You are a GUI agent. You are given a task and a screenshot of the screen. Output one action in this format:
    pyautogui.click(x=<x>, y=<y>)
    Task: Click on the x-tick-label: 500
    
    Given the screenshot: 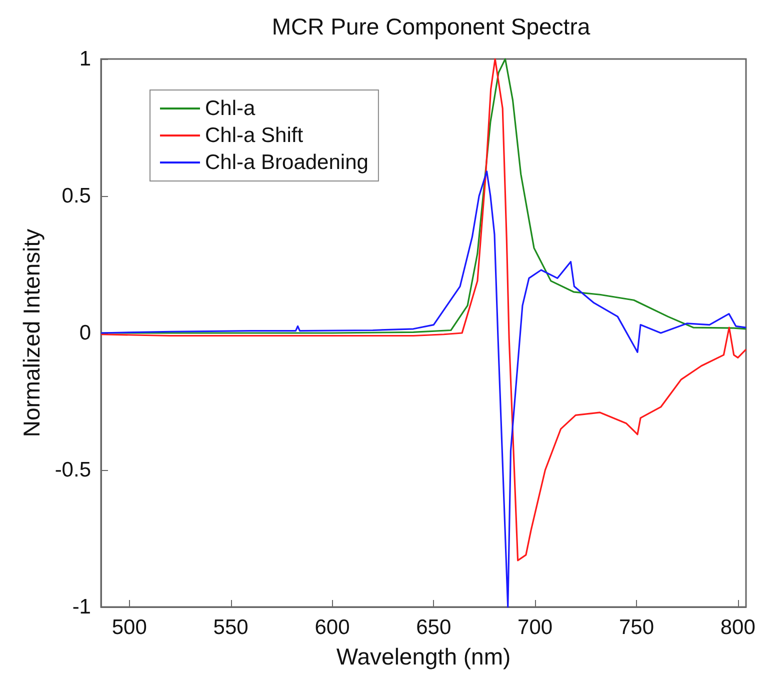 What is the action you would take?
    pyautogui.click(x=129, y=627)
    